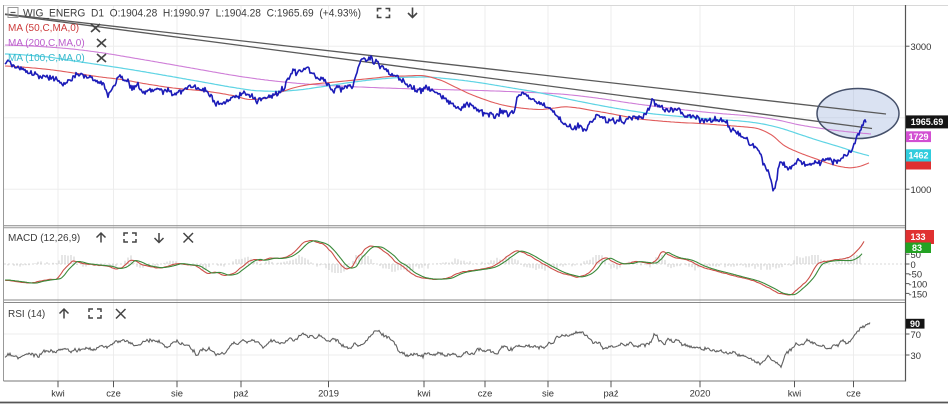  I want to click on svg-text: 0, so click(913, 264).